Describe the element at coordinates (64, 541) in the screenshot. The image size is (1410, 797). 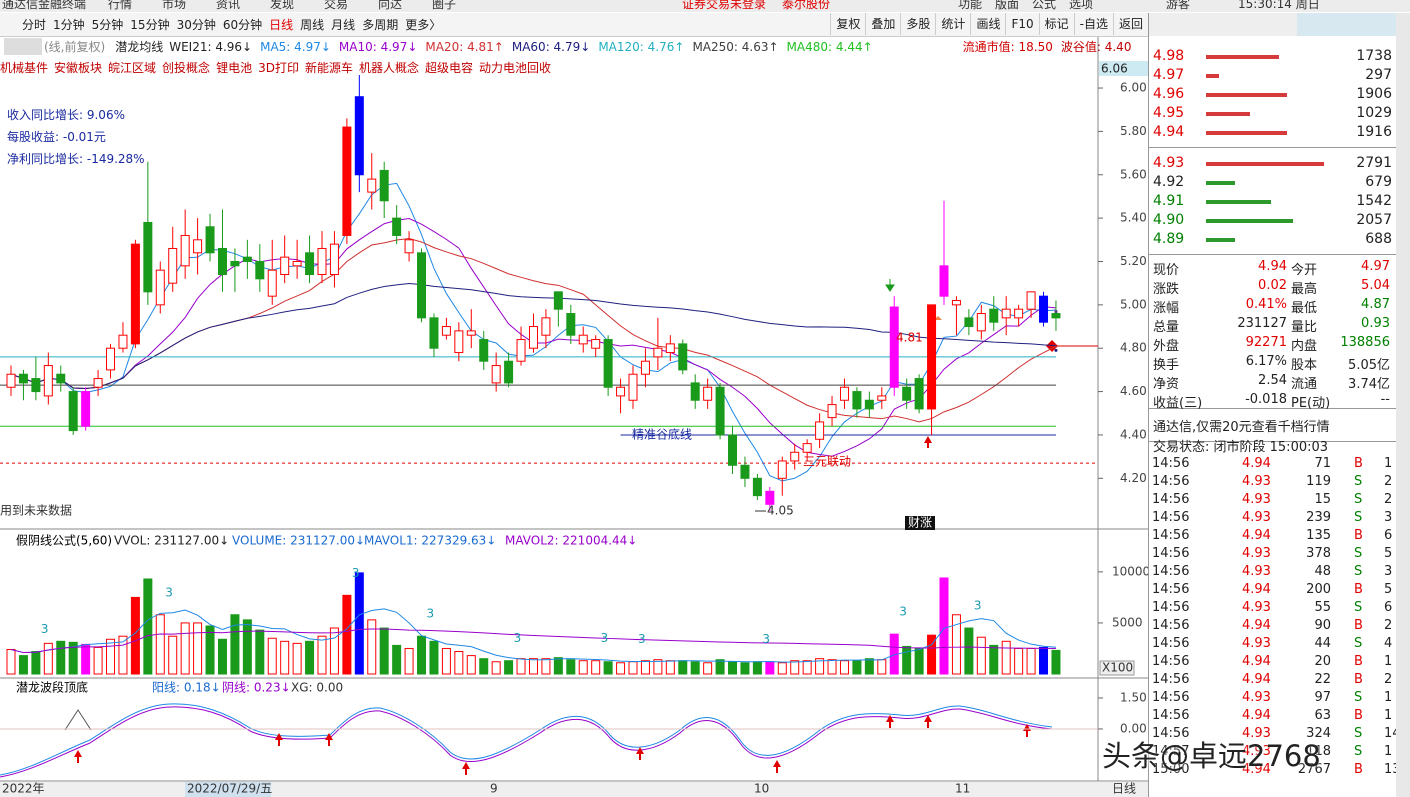
I see `panel-title: 假阴线公式(5,60)` at that location.